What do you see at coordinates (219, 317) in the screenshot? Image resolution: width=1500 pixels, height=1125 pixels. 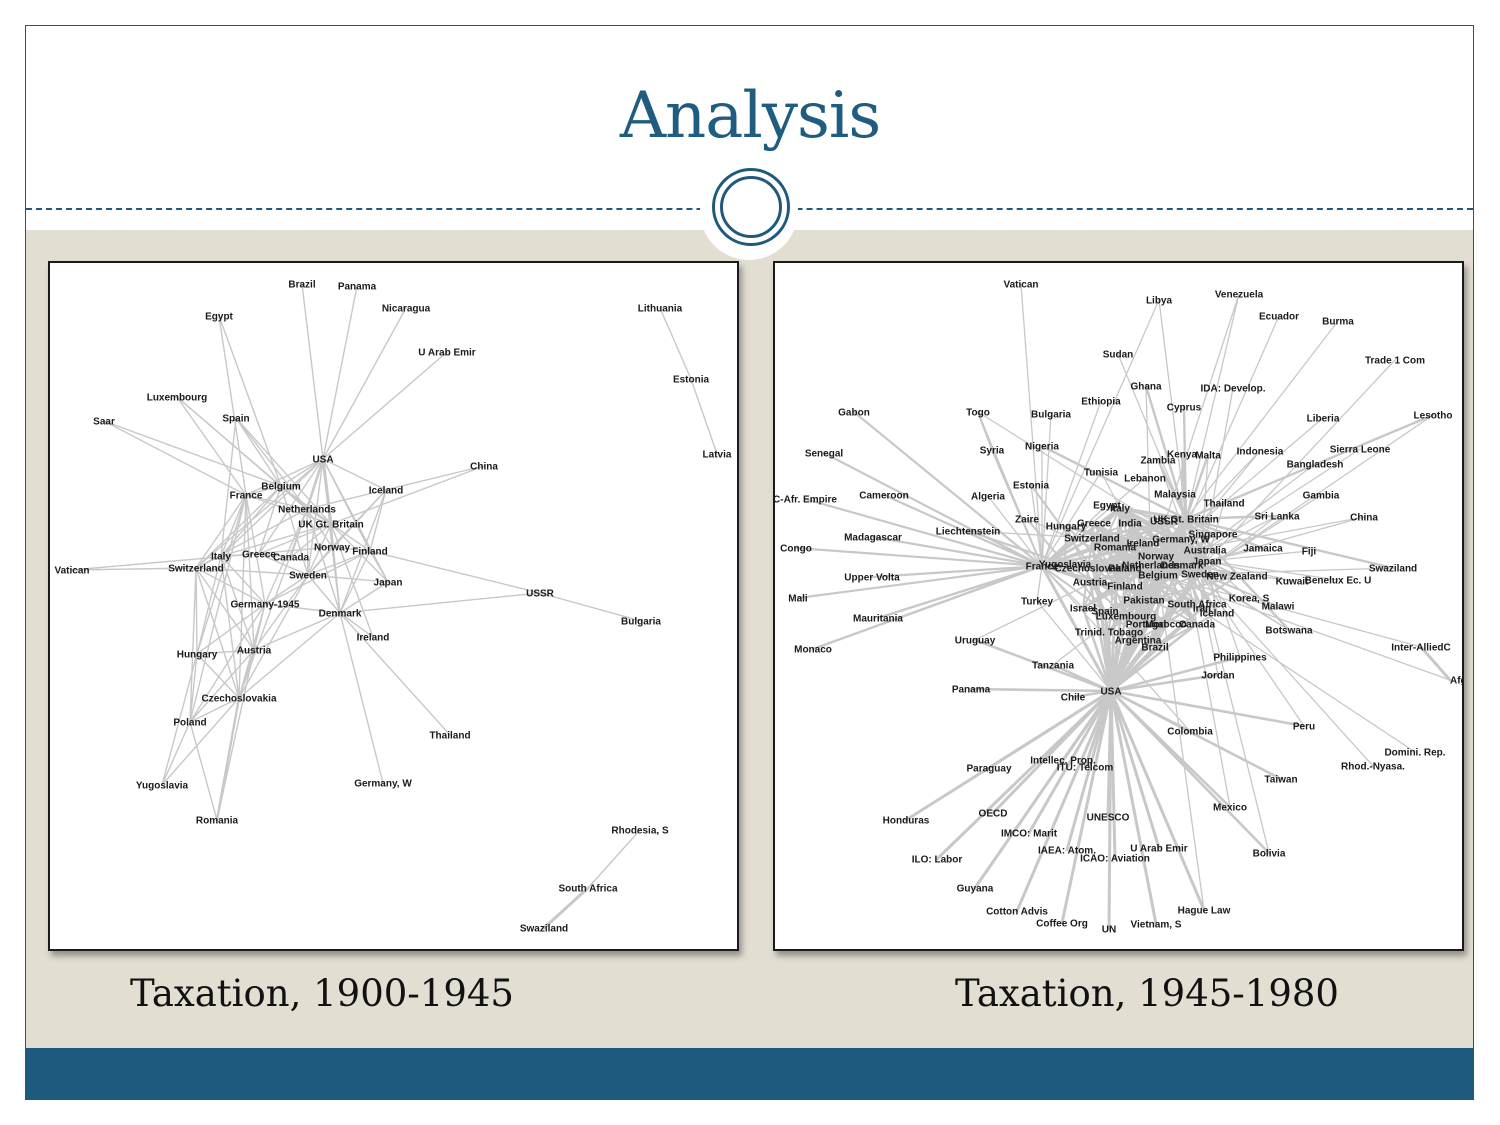 I see `node-label-egypt: Egypt` at bounding box center [219, 317].